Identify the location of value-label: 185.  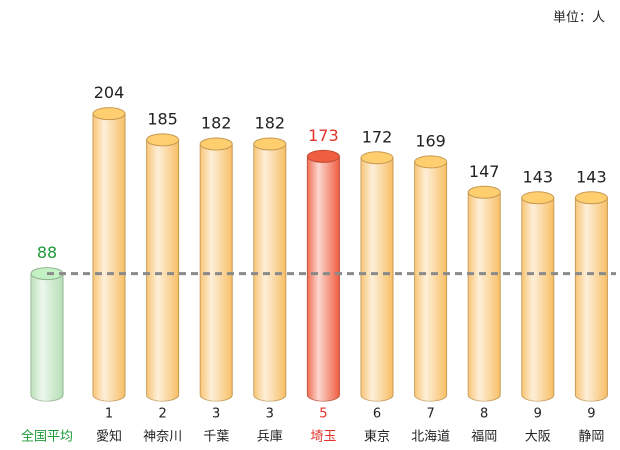
(162, 118).